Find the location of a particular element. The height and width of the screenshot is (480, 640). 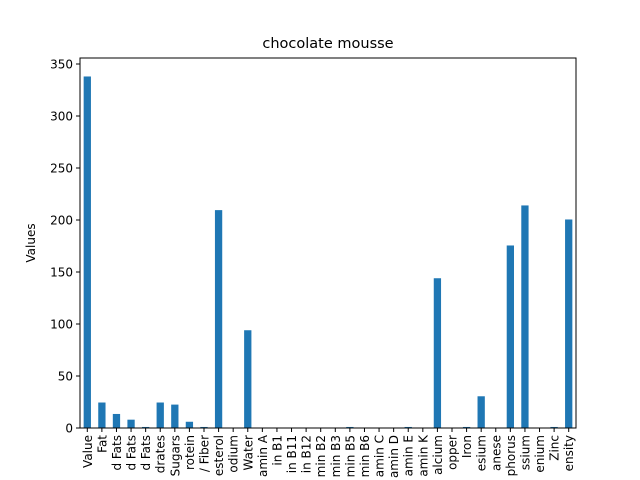

y-tick-label: 100 is located at coordinates (61, 325).